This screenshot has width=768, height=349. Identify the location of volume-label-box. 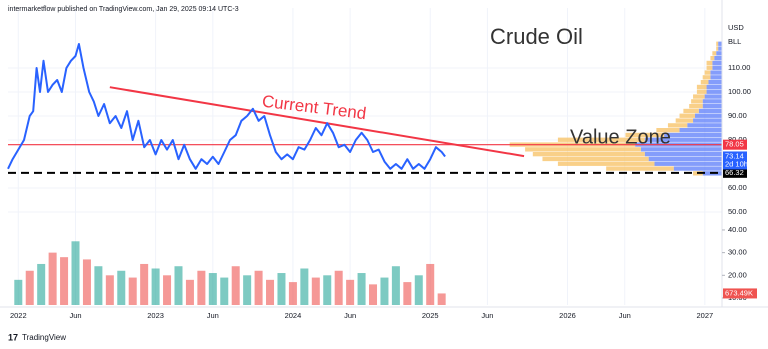
(740, 293).